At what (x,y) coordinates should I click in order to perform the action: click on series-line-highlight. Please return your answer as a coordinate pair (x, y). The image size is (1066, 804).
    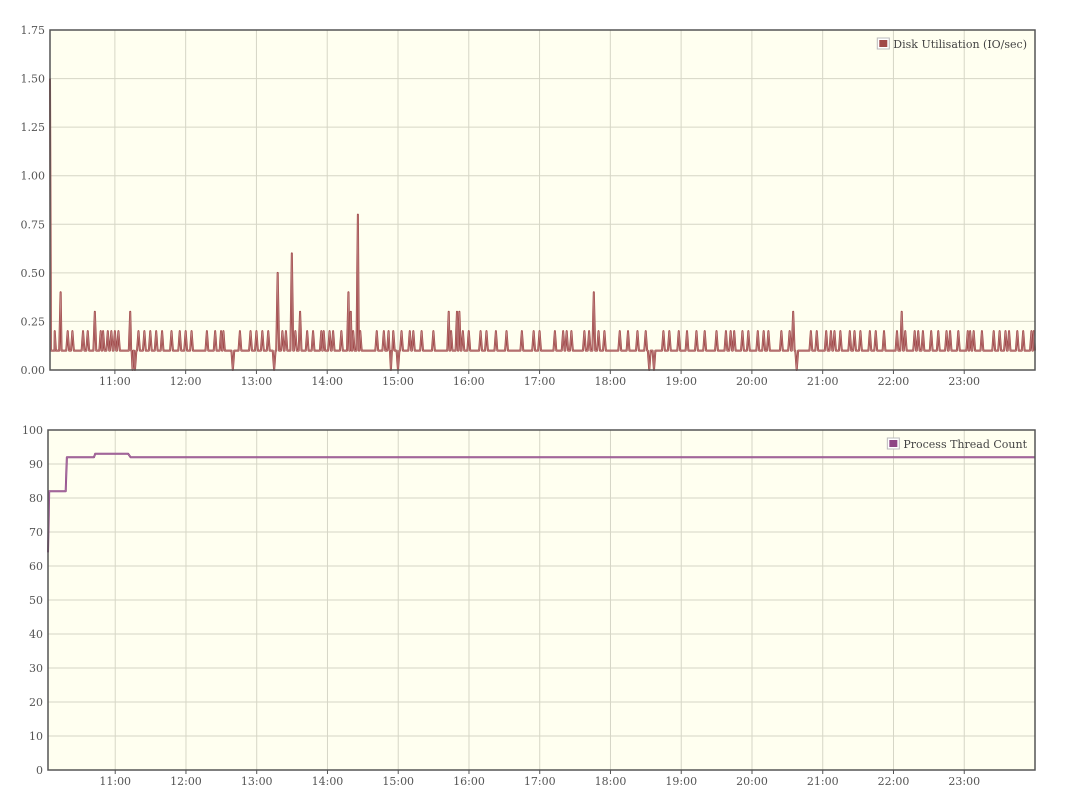
    Looking at the image, I should click on (541, 503).